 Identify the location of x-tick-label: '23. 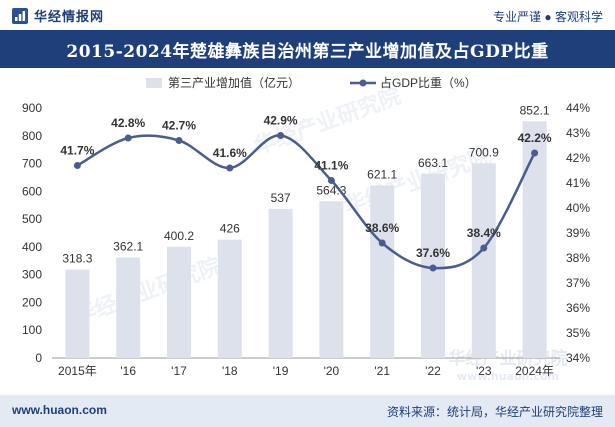
(484, 371).